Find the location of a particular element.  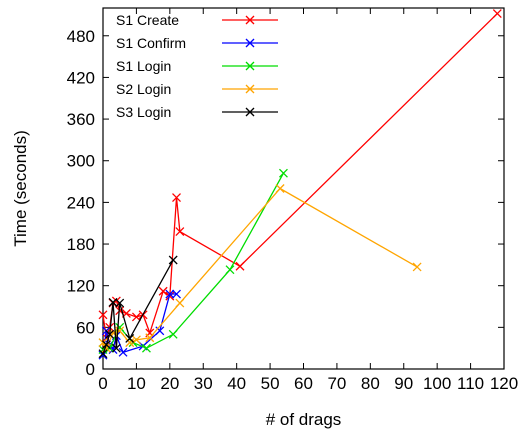

x-tick-label: 90 is located at coordinates (403, 383).